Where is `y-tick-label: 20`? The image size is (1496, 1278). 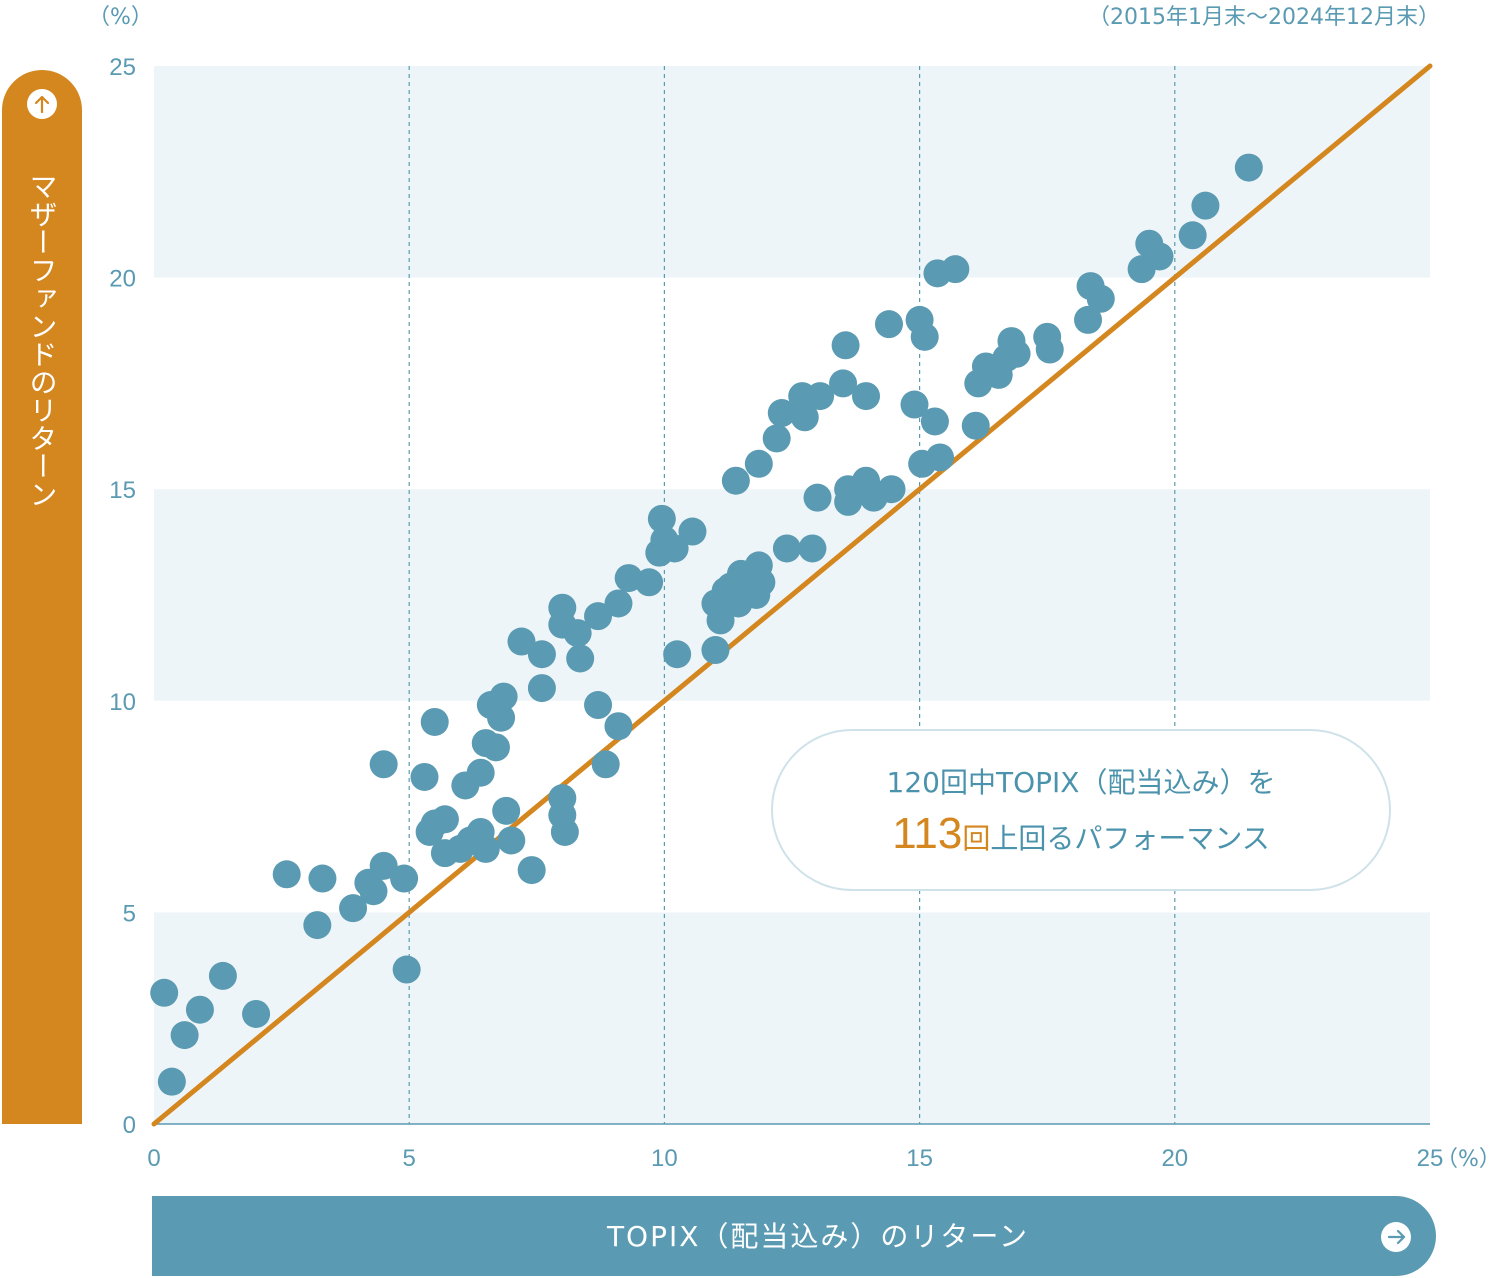
y-tick-label: 20 is located at coordinates (122, 279).